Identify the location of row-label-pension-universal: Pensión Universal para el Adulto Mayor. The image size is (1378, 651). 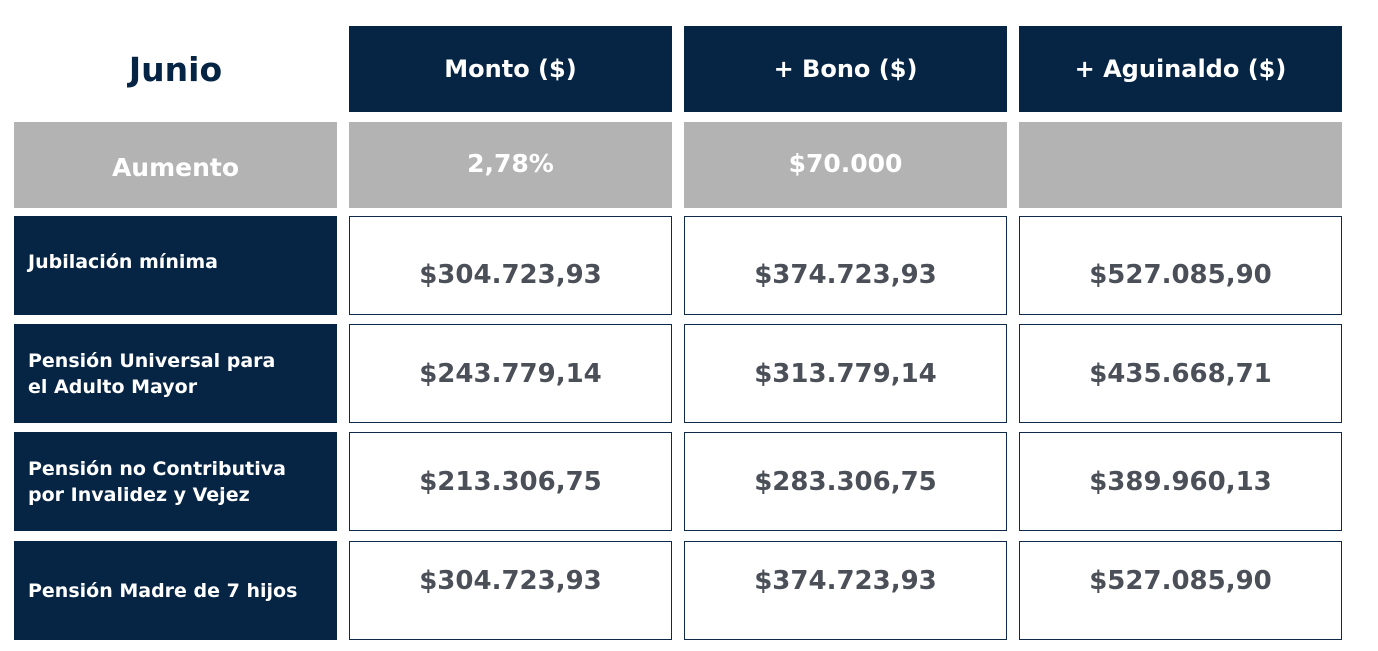
(175, 373).